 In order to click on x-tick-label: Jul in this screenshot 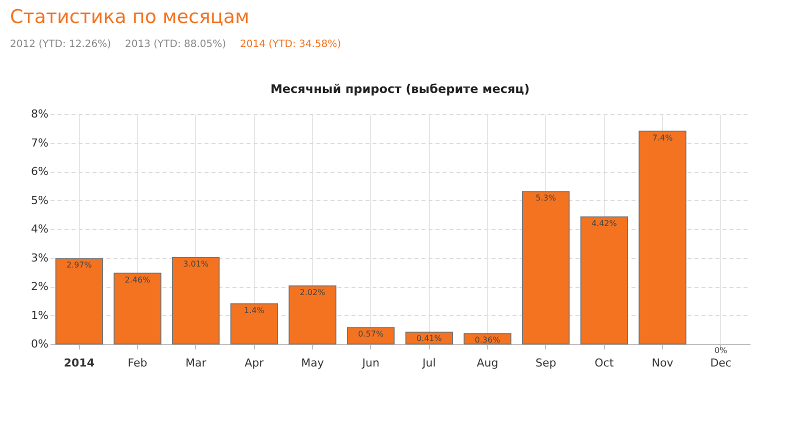, I will do `click(429, 363)`.